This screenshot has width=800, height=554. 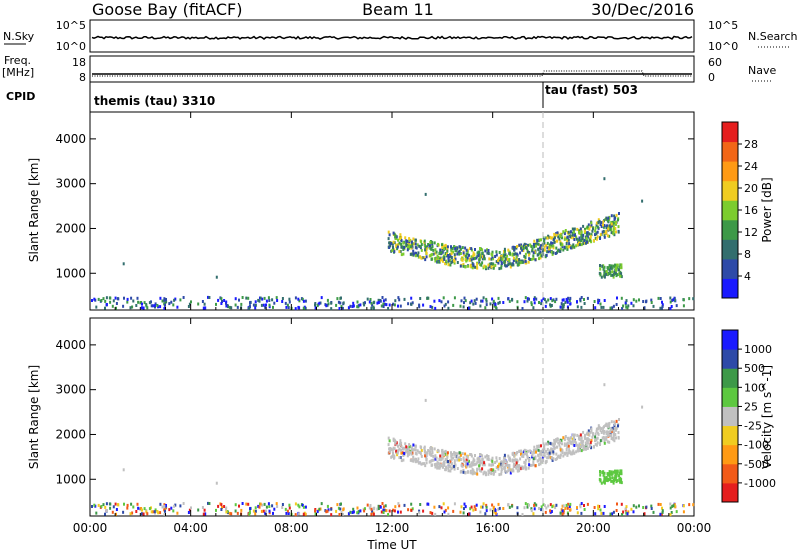 What do you see at coordinates (711, 77) in the screenshot?
I see `nave-tick-bottom: 0` at bounding box center [711, 77].